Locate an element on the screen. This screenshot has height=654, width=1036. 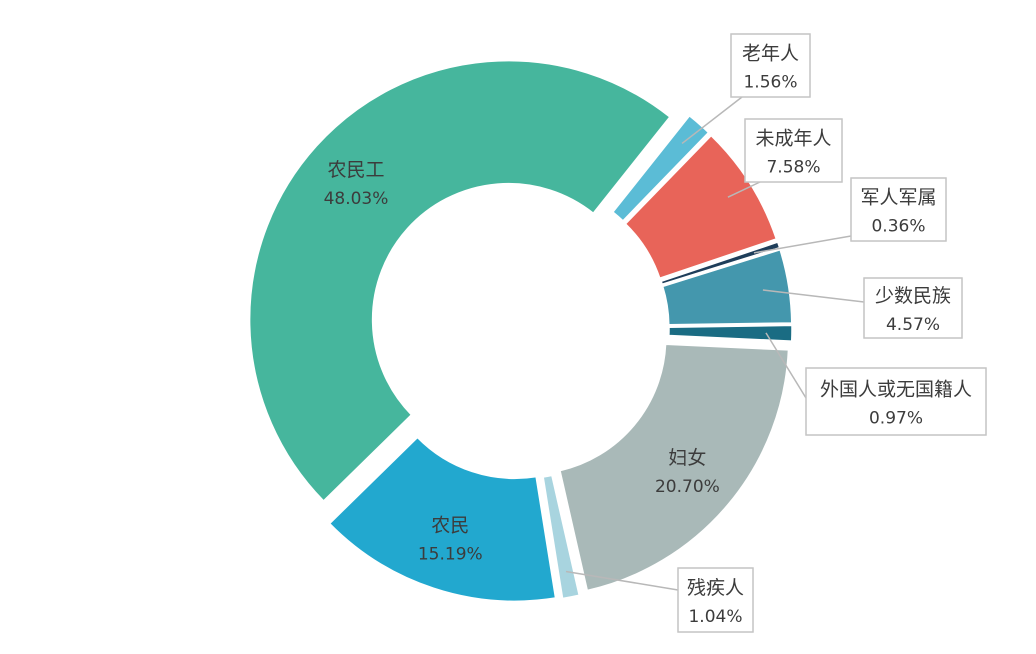
slice-7-leader-line is located at coordinates (622, 580).